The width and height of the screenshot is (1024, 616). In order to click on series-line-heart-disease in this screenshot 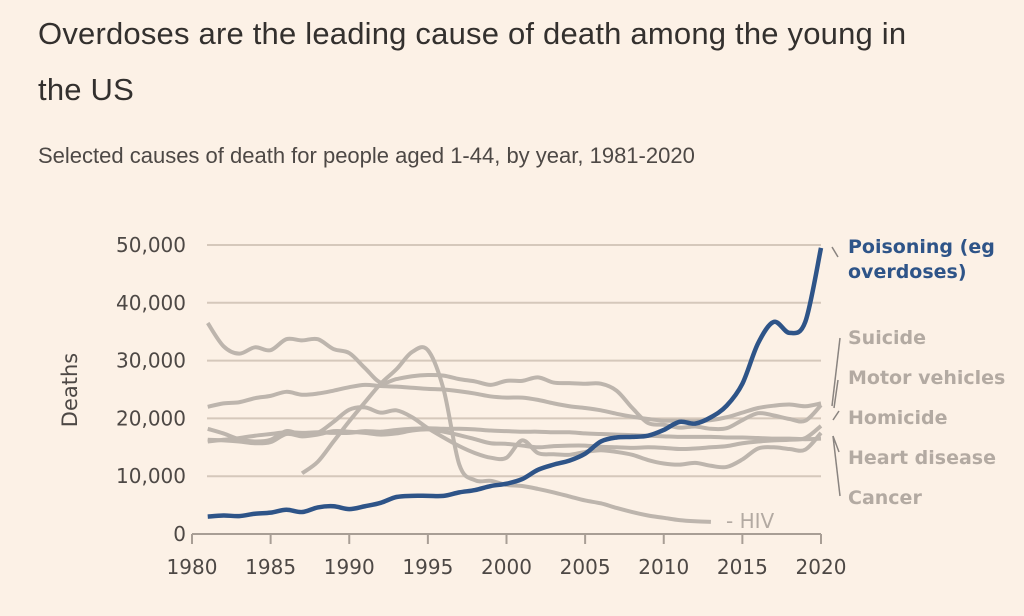, I will do `click(515, 438)`.